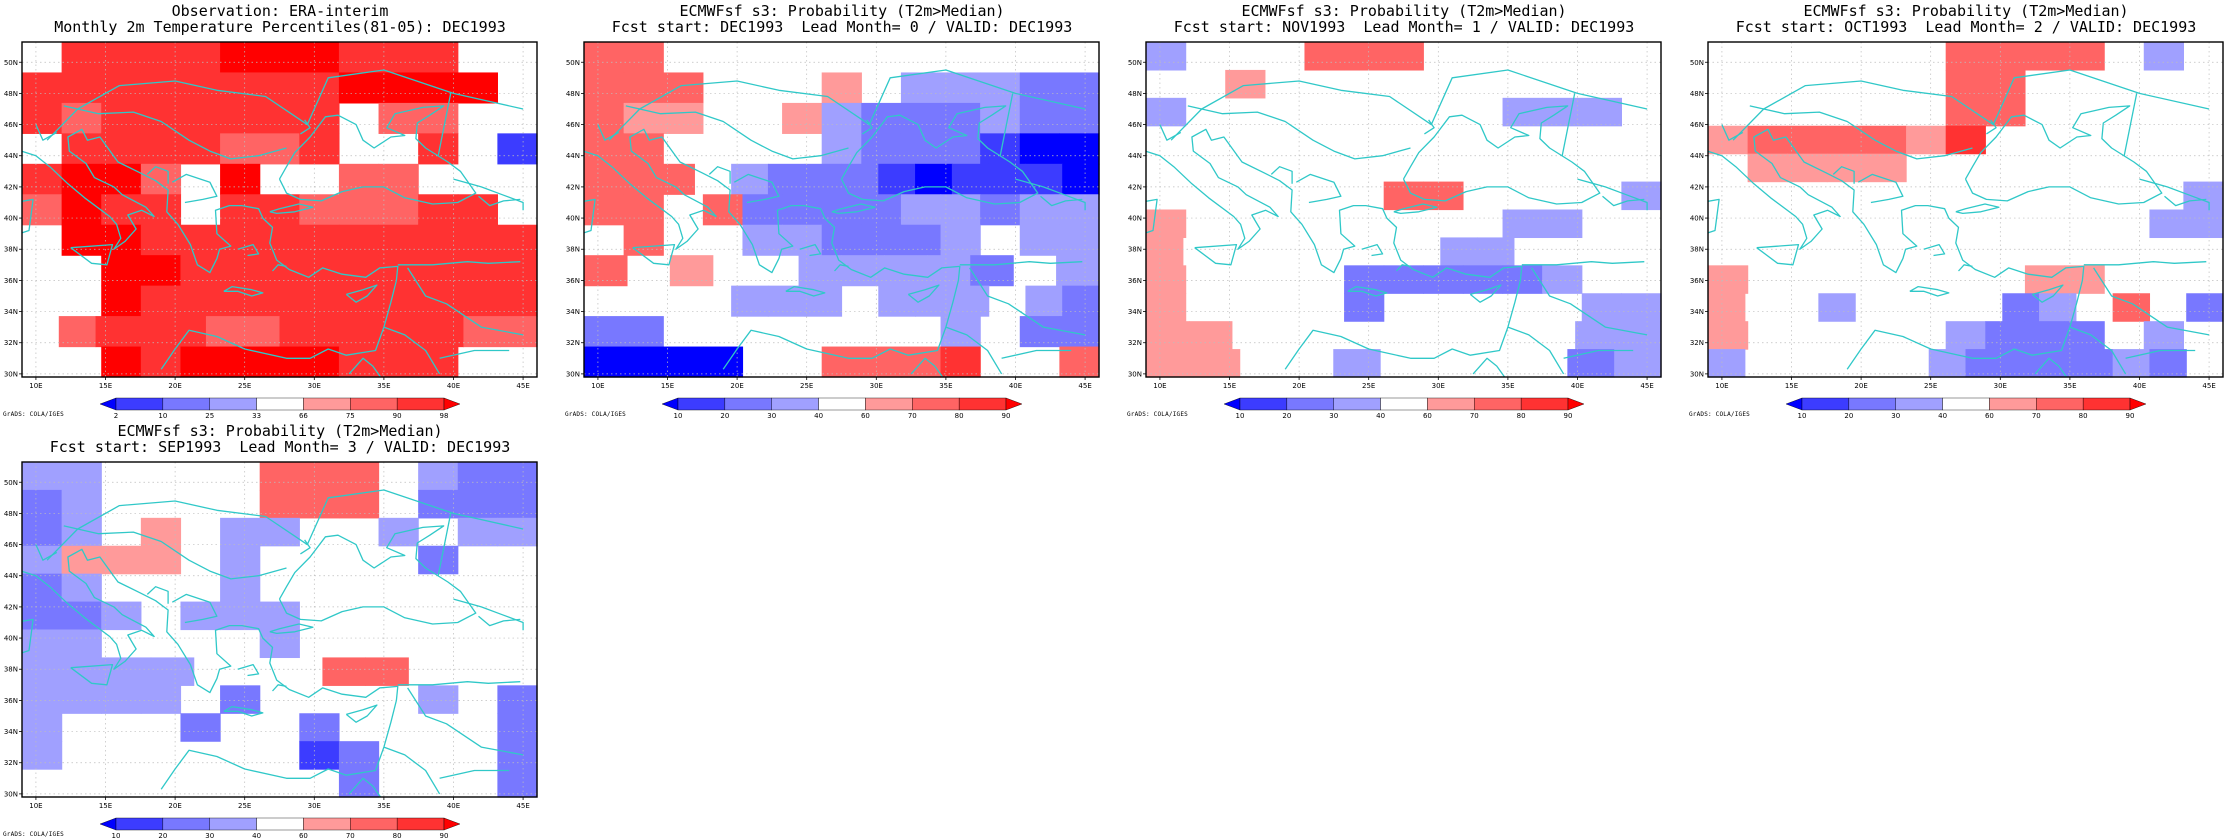  Describe the element at coordinates (209, 836) in the screenshot. I see `colorbar-label: 30` at that location.